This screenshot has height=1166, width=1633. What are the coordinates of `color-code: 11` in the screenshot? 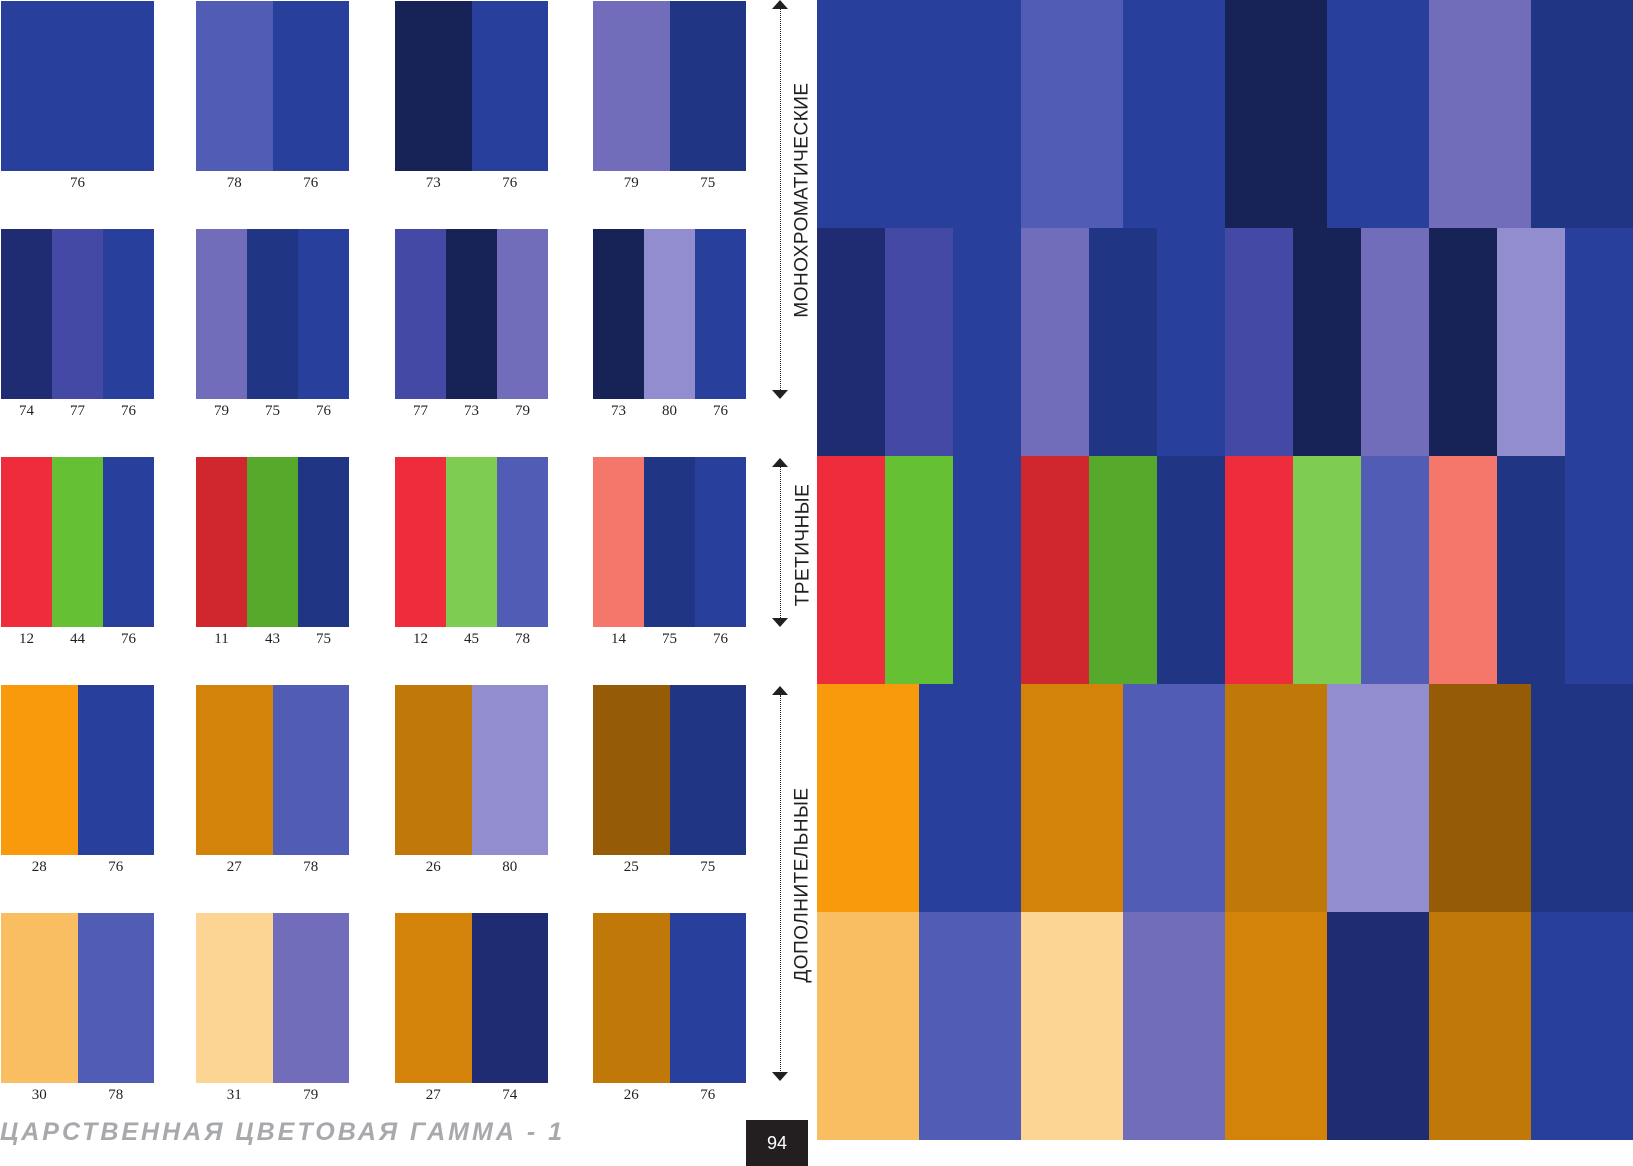 It's located at (221, 639).